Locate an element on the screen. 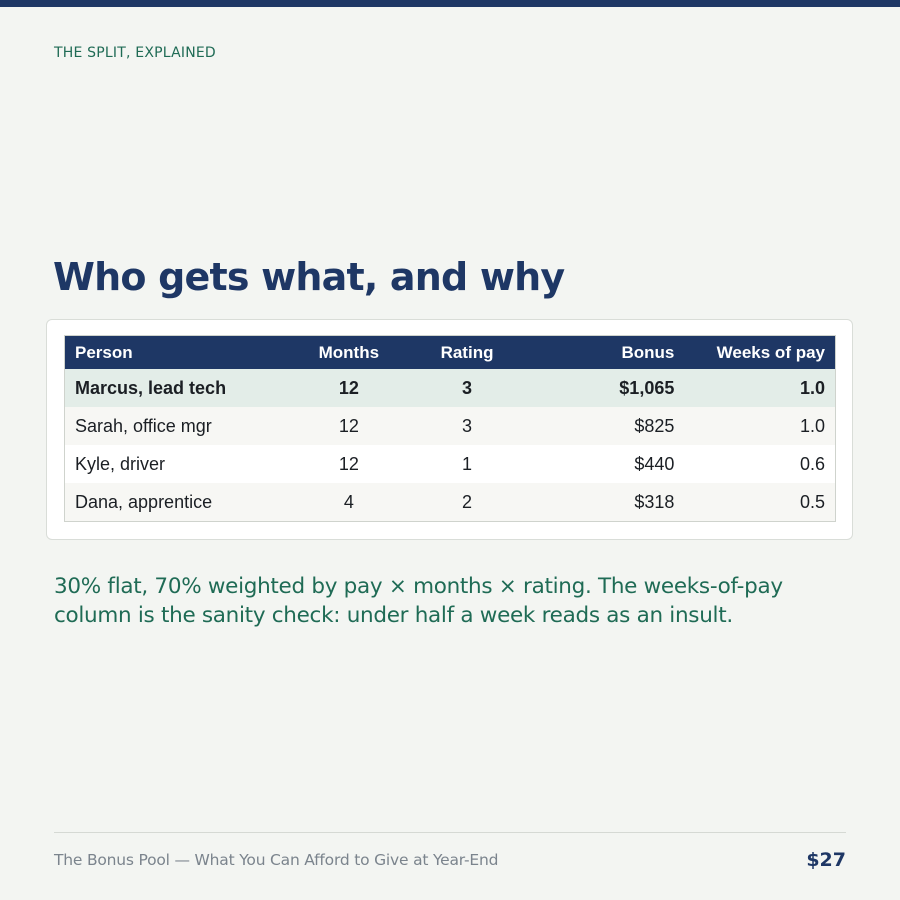 Image resolution: width=900 pixels, height=900 pixels. page-title: Who gets what, and why is located at coordinates (309, 277).